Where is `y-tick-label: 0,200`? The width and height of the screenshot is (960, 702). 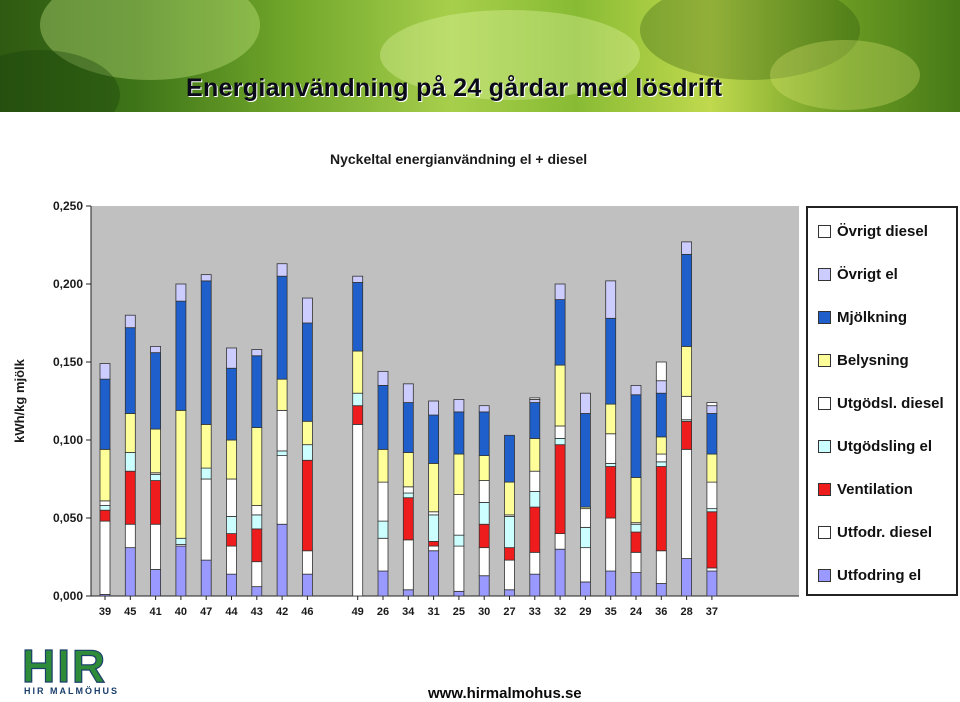 y-tick-label: 0,200 is located at coordinates (68, 284).